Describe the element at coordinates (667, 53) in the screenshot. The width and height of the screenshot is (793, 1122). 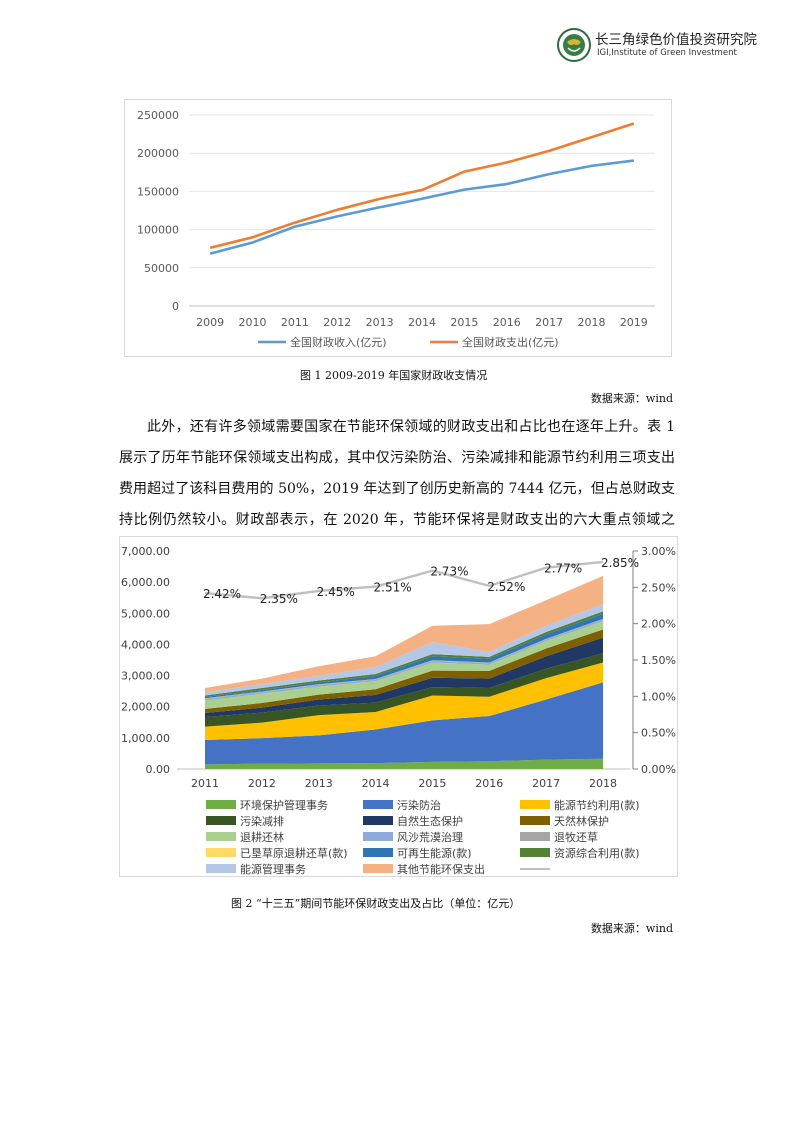
I see `logo-english-name: IGI,Institute of Green Investment` at that location.